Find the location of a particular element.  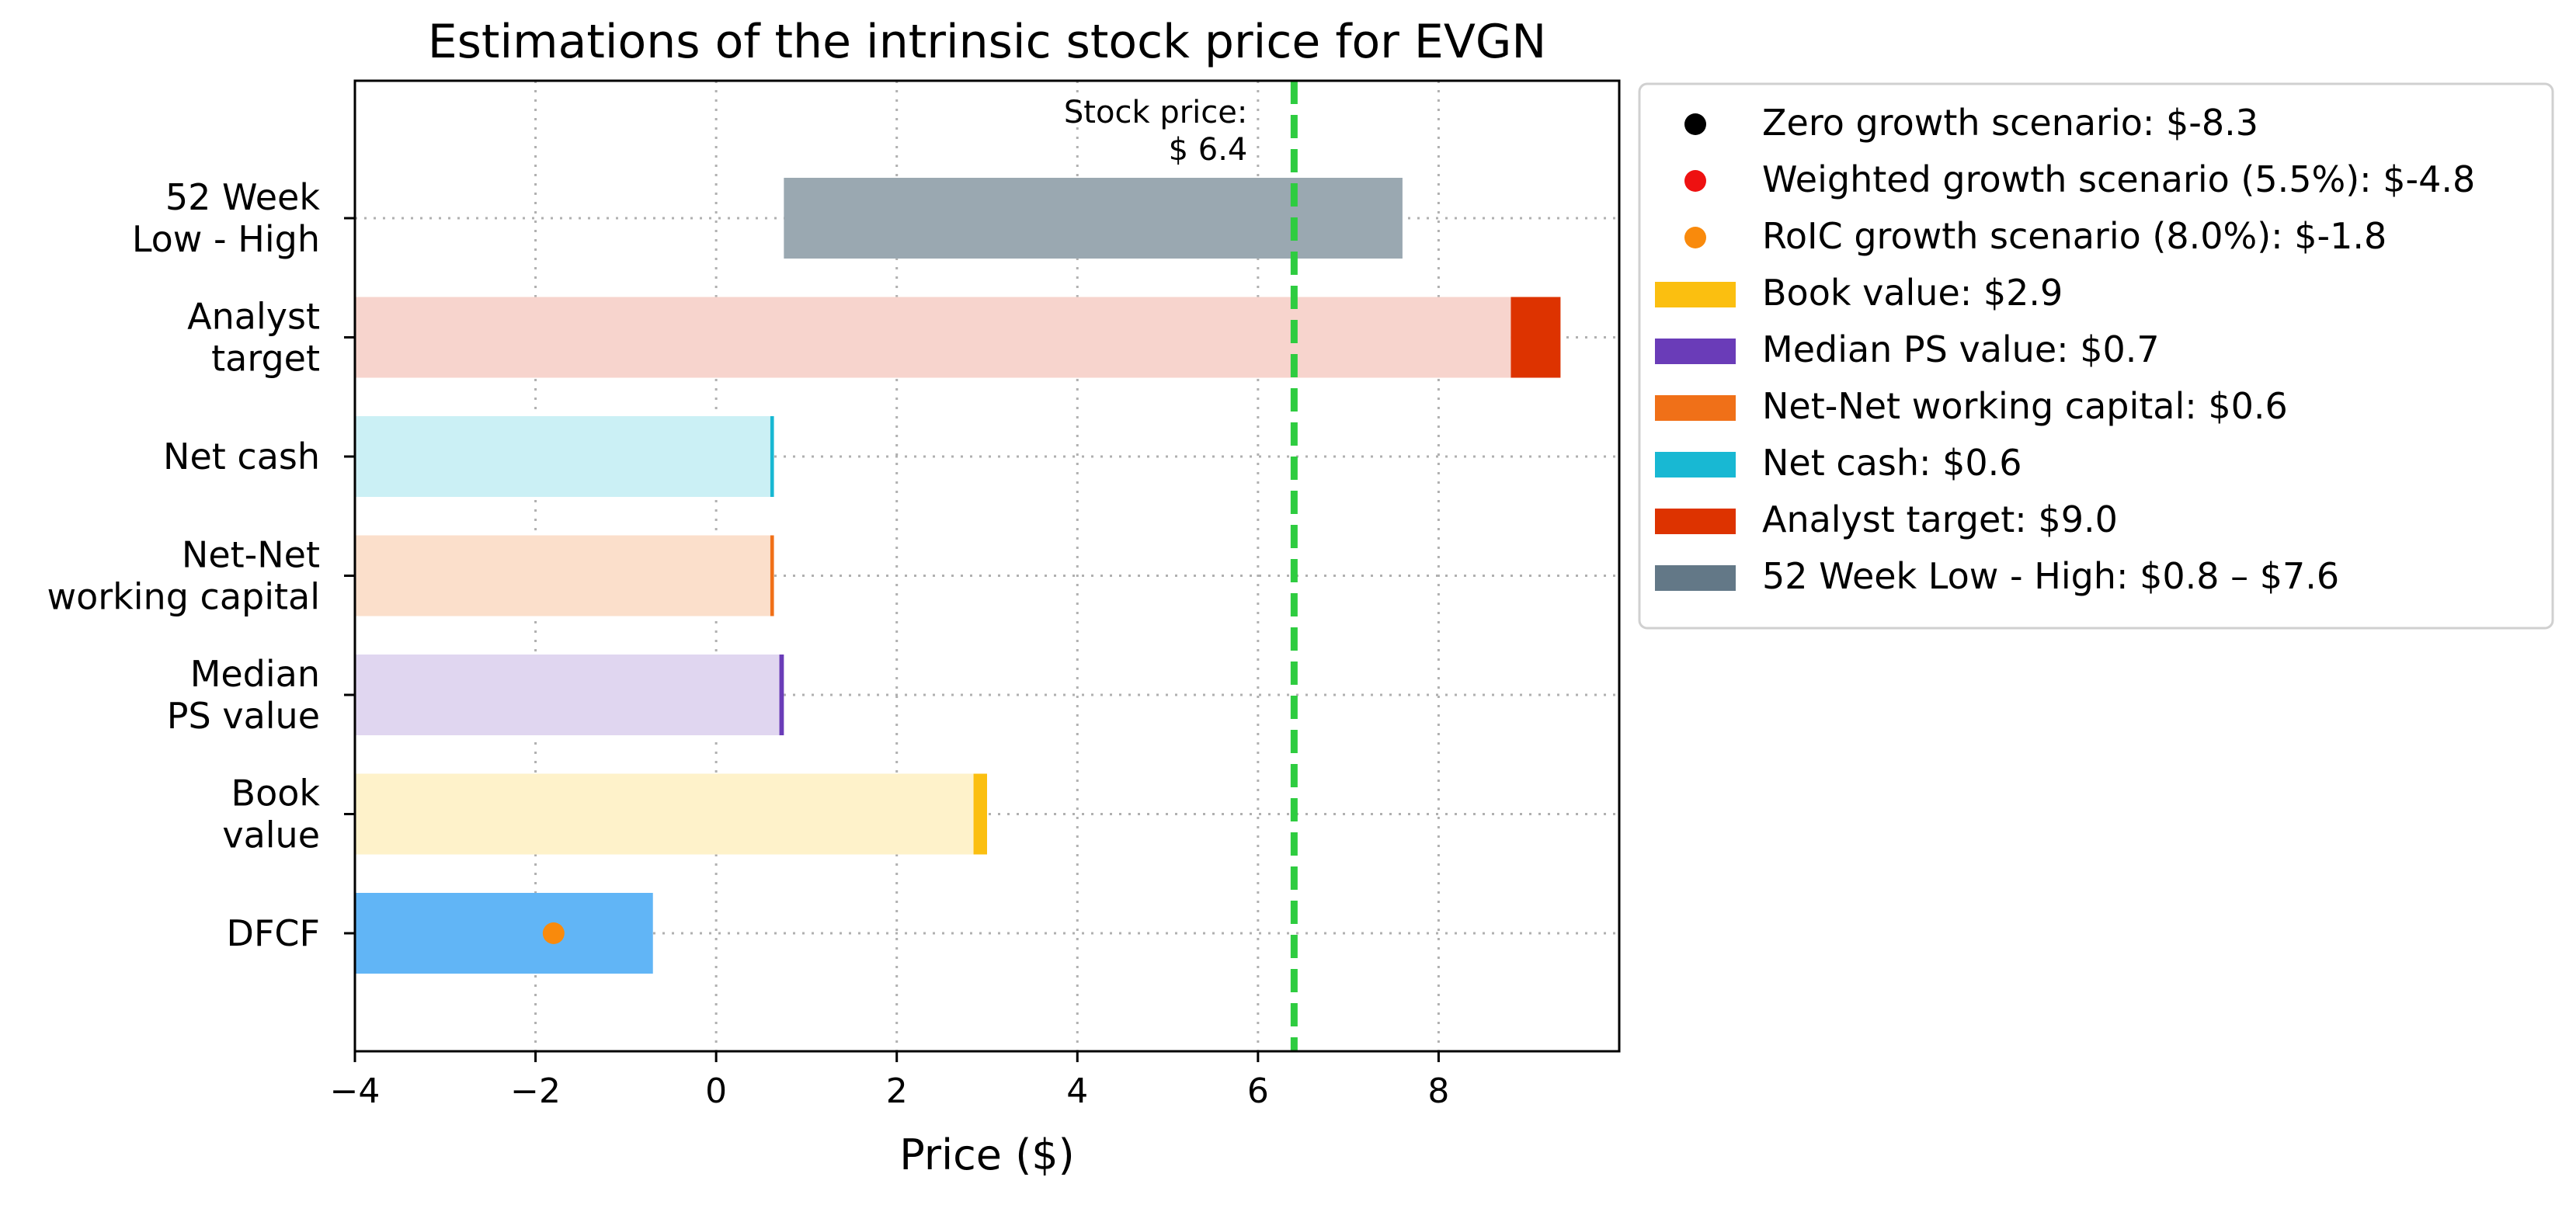

stock-price-value: $ 6.4 is located at coordinates (1208, 150).